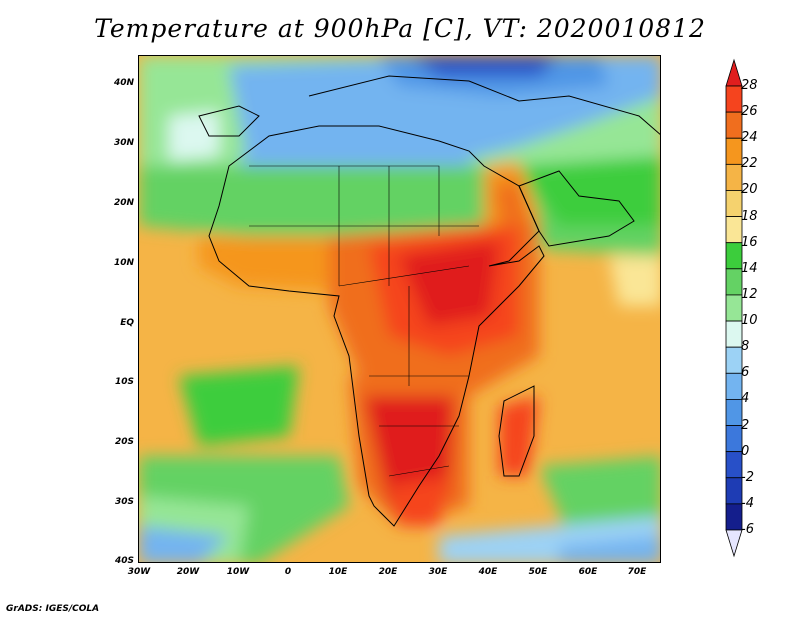  What do you see at coordinates (288, 572) in the screenshot?
I see `lon-tick-label: 0` at bounding box center [288, 572].